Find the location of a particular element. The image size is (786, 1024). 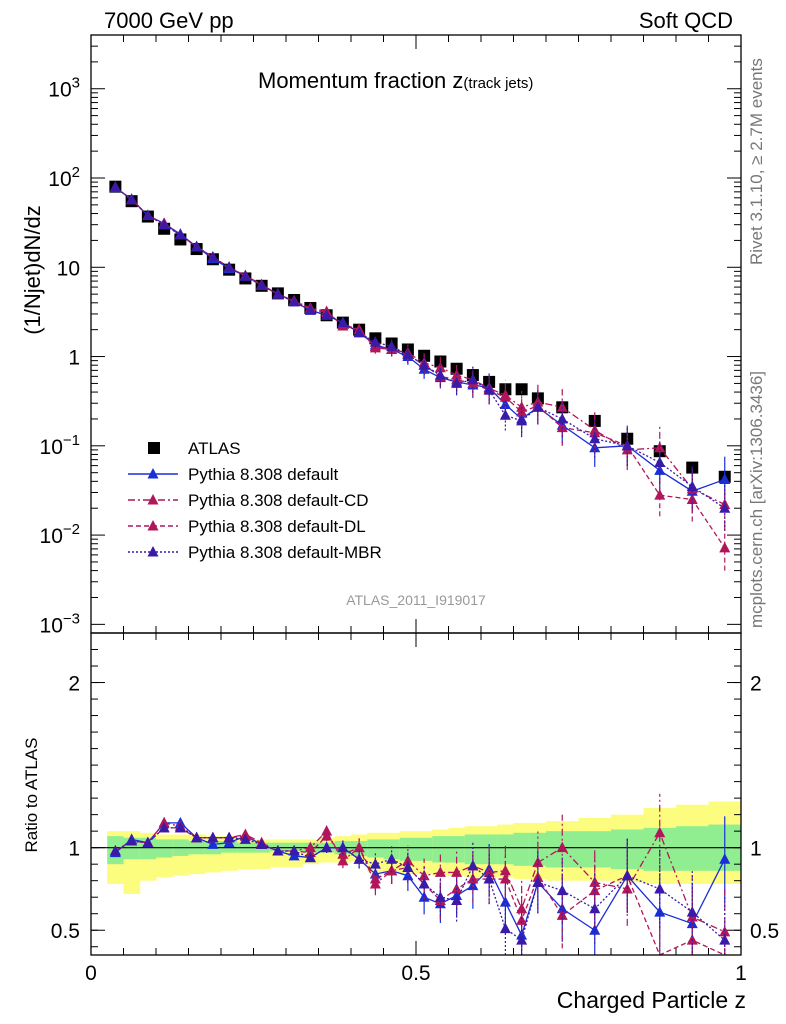

rivet-label: Rivet 3.1.10, ≥ 2.7M events is located at coordinates (756, 161).